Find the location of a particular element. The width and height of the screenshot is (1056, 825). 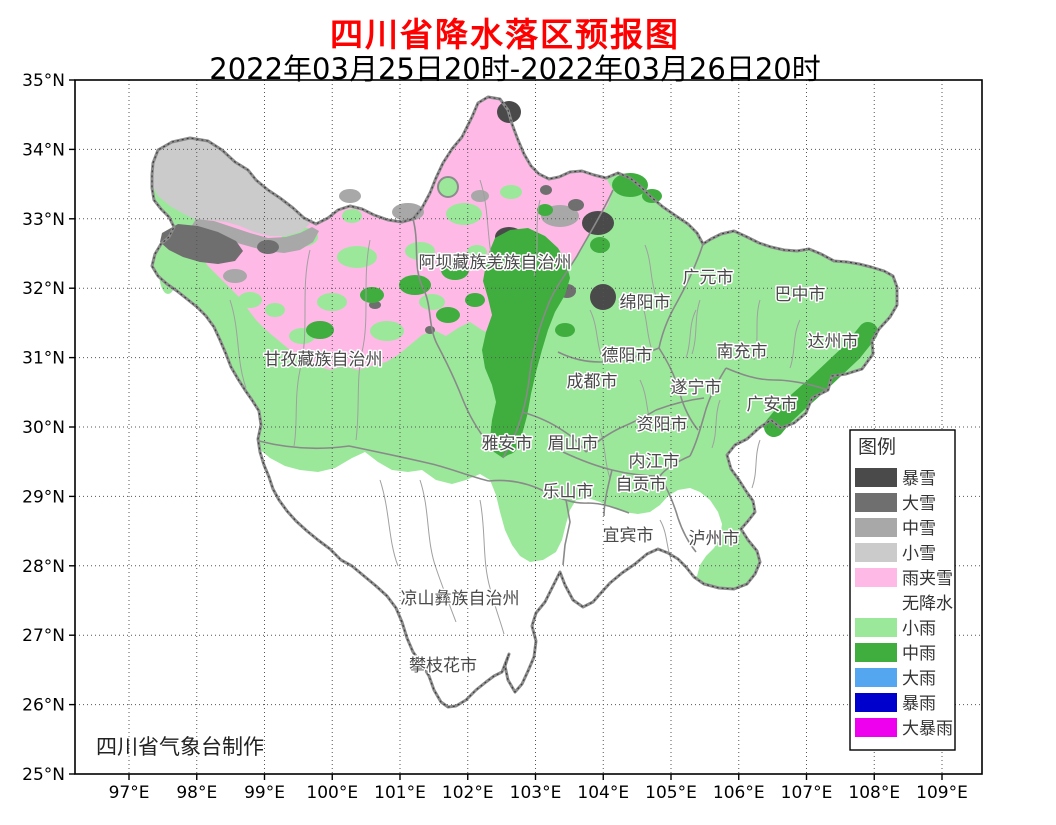

y-tick-label: 35°N is located at coordinates (43, 81).